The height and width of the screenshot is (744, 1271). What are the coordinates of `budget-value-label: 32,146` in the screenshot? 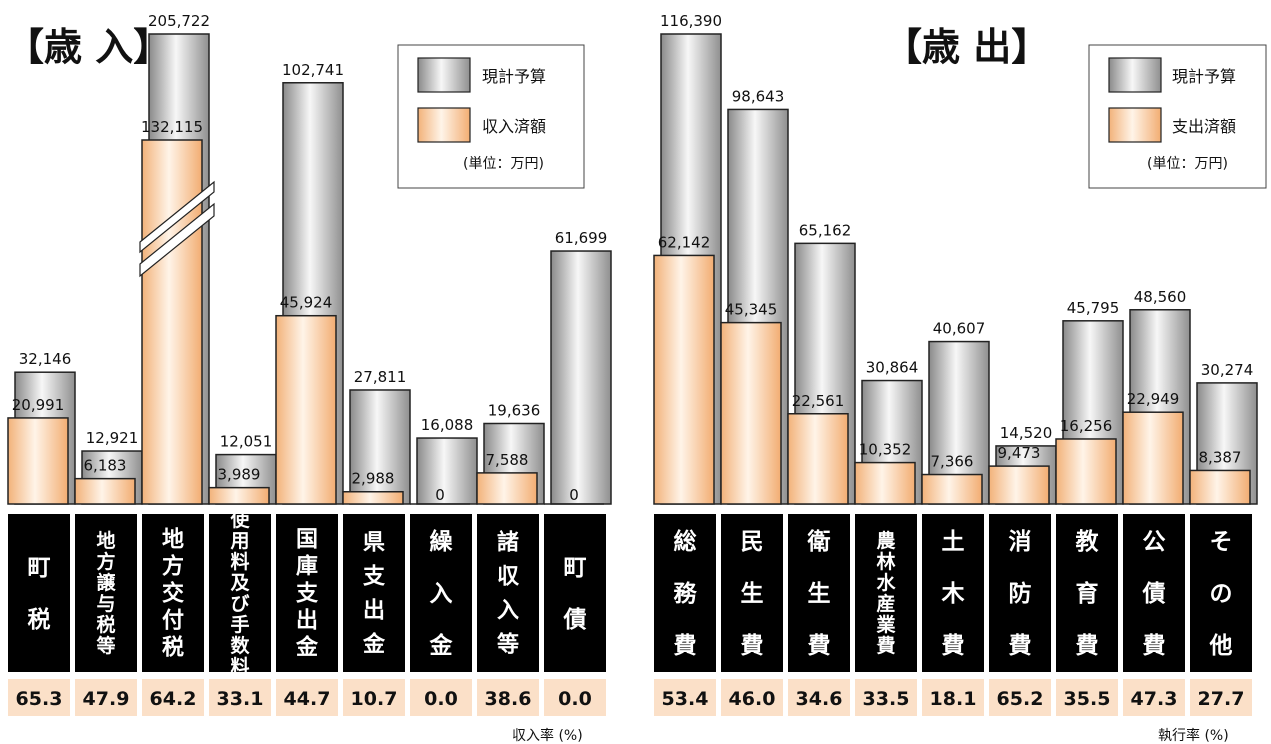 It's located at (45, 359).